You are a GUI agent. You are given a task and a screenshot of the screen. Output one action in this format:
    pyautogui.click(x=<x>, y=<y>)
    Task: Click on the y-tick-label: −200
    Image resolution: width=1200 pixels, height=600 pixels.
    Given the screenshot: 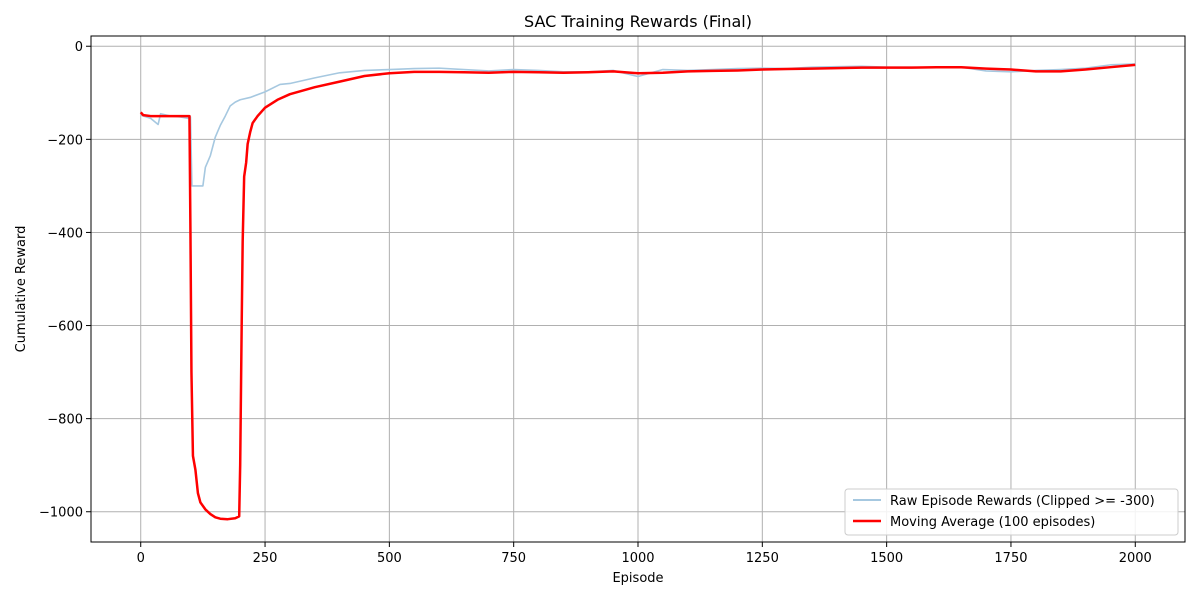 What is the action you would take?
    pyautogui.click(x=65, y=140)
    